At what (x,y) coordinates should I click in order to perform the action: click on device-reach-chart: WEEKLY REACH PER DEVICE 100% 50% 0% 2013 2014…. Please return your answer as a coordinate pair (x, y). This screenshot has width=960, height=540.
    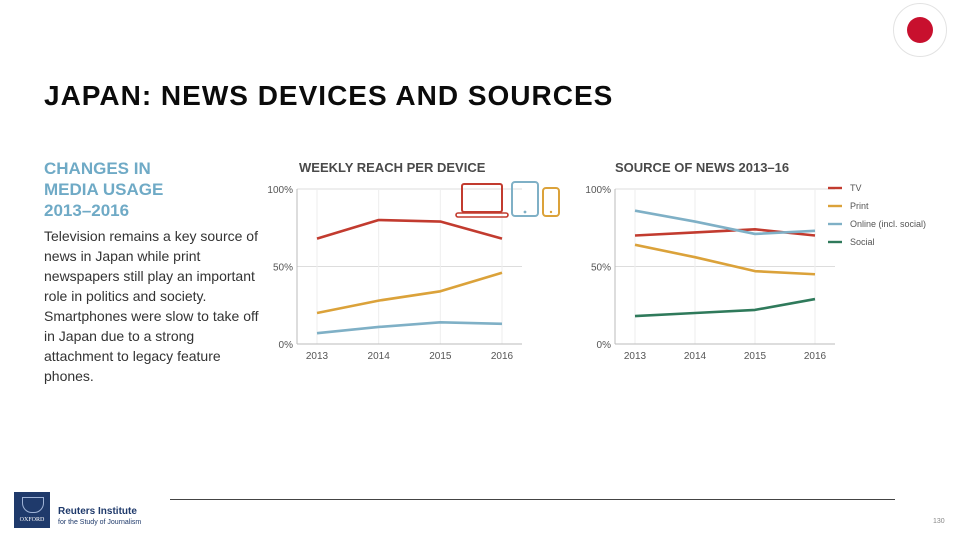
    Looking at the image, I should click on (413, 261).